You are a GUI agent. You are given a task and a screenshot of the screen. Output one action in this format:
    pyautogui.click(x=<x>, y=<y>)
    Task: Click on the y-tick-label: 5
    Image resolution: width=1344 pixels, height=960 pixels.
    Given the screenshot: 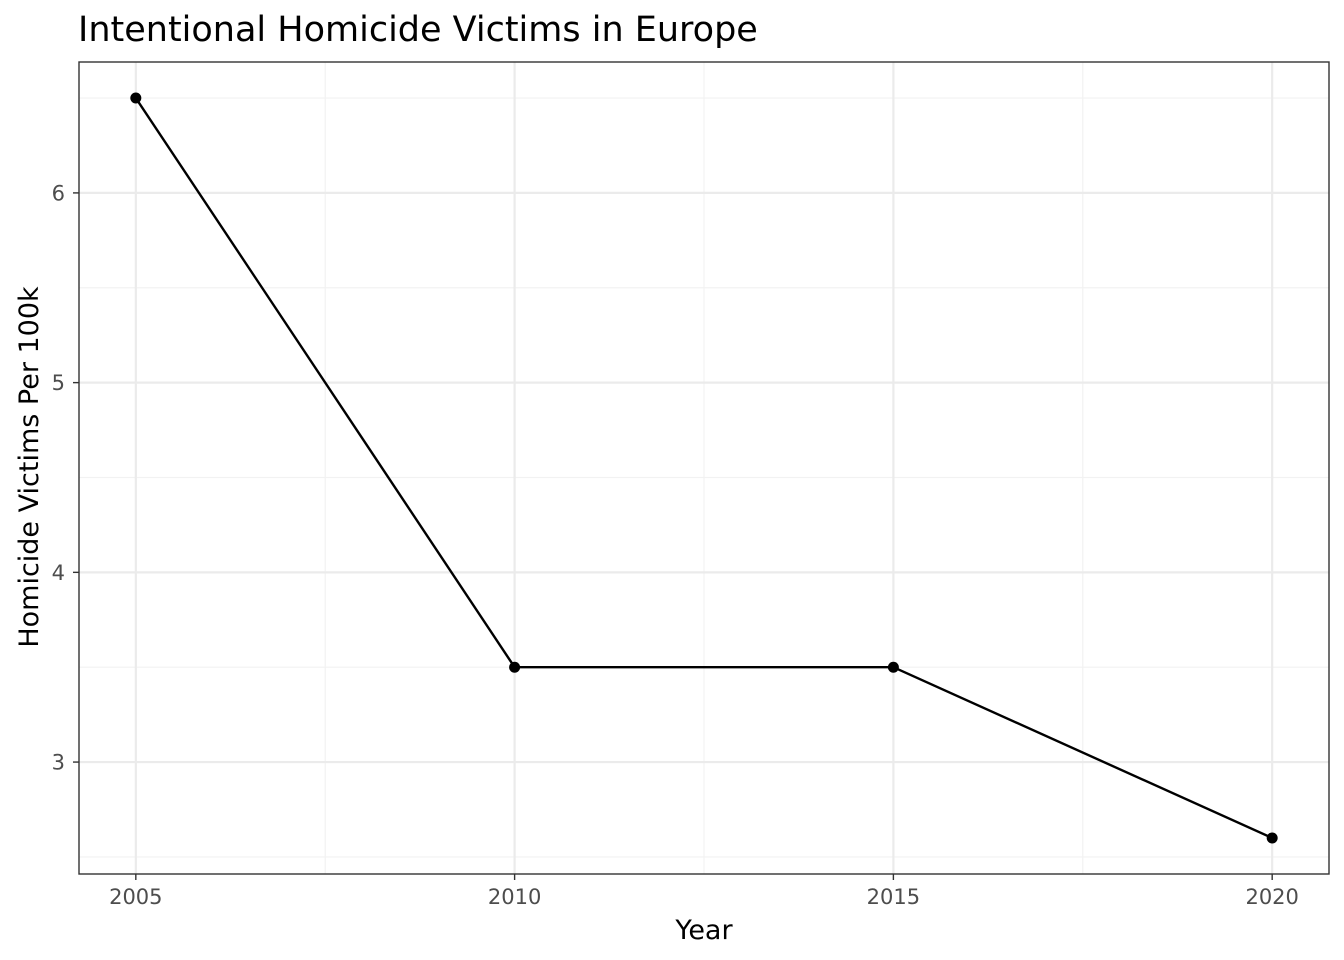 What is the action you would take?
    pyautogui.click(x=58, y=383)
    